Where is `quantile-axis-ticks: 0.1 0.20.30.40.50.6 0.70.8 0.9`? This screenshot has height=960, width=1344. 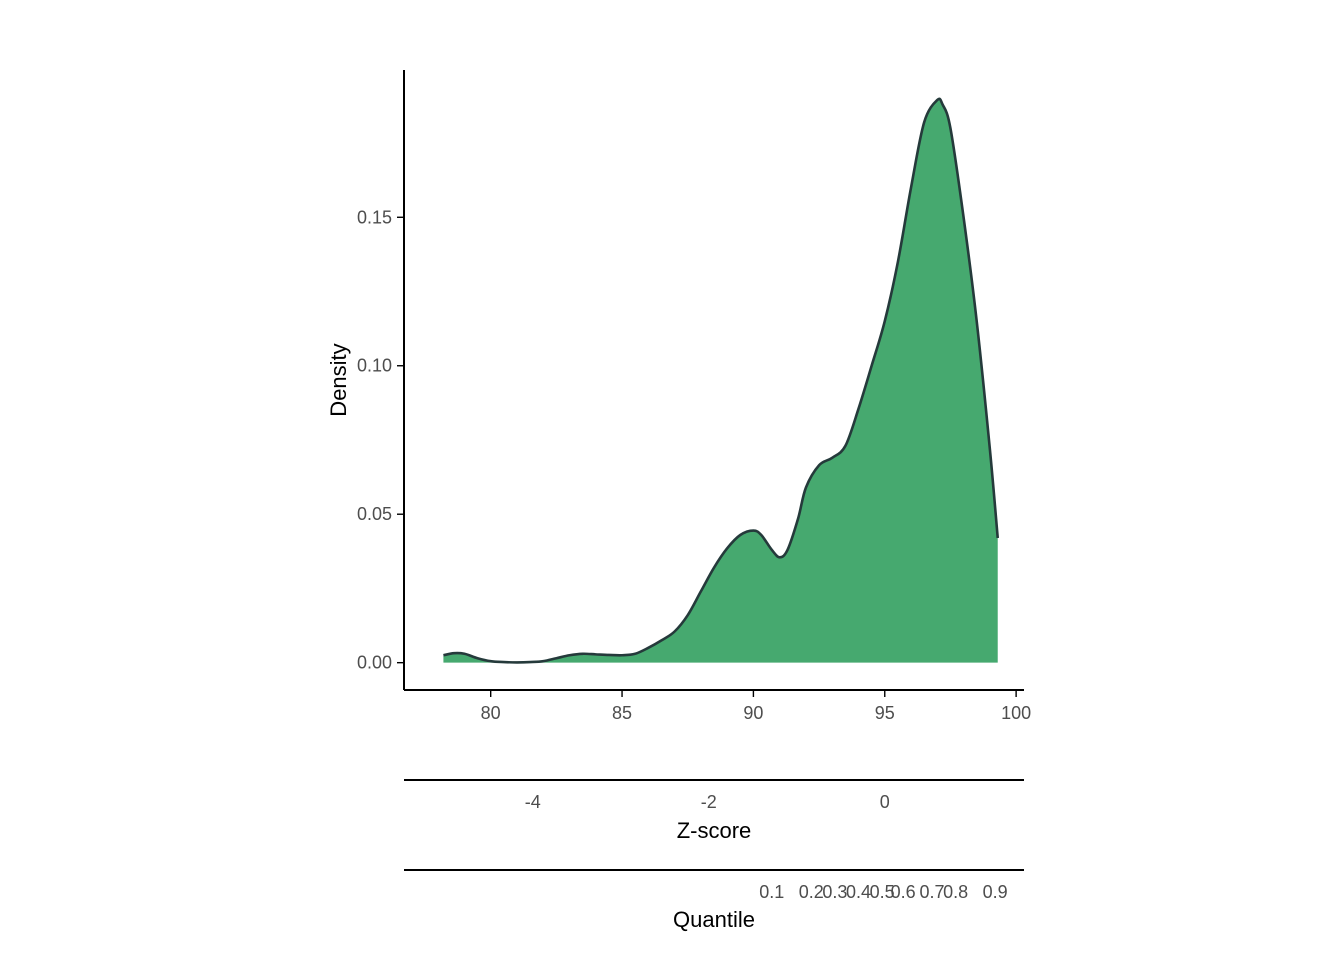 quantile-axis-ticks: 0.1 0.20.30.40.50.6 0.70.8 0.9 is located at coordinates (883, 892).